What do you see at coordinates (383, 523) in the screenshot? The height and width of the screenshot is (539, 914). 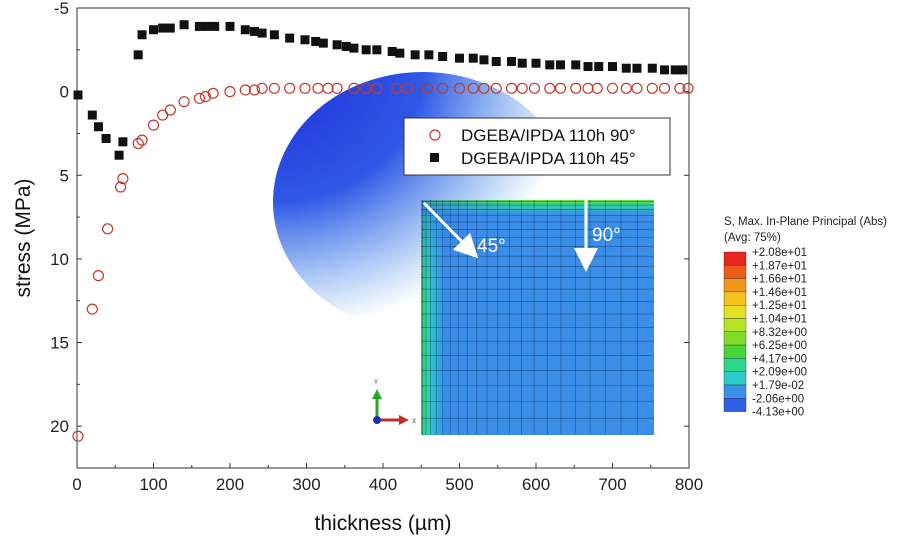 I see `x-axis-title: thickness (µm)` at bounding box center [383, 523].